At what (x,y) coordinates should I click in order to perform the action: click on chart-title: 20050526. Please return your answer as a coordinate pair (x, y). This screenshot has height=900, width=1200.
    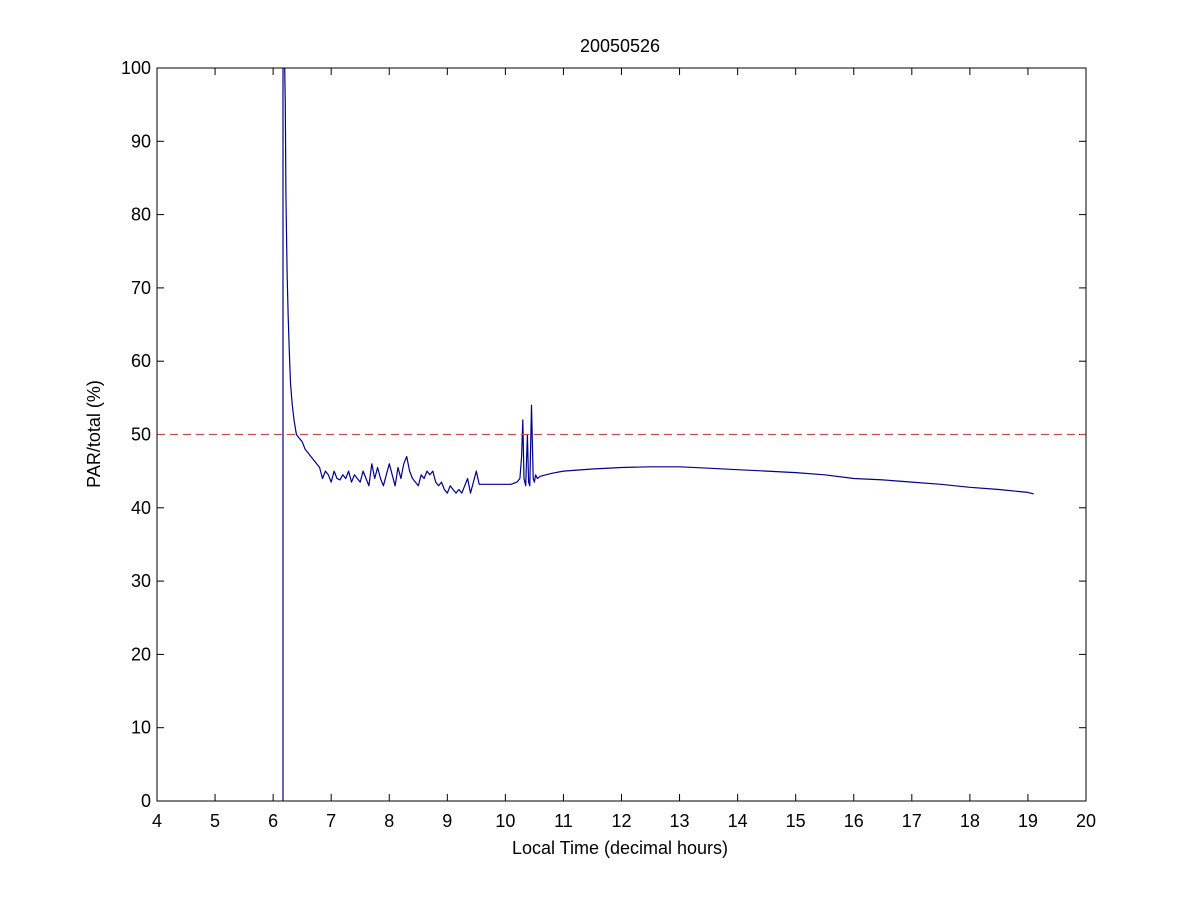
    Looking at the image, I should click on (620, 46).